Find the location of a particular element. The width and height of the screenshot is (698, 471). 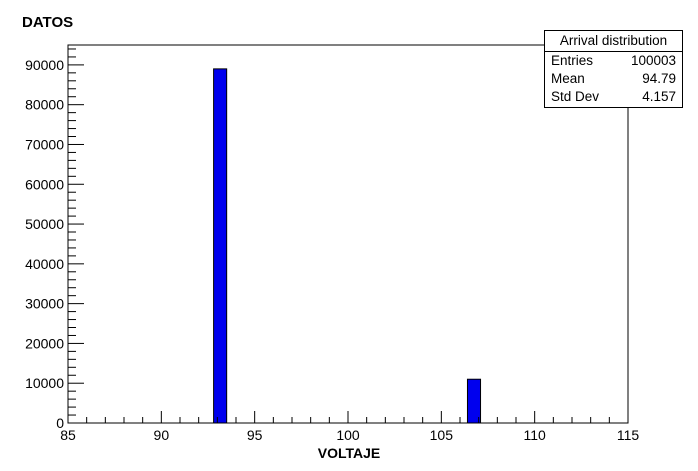

y-tick-label: 0 is located at coordinates (60, 423).